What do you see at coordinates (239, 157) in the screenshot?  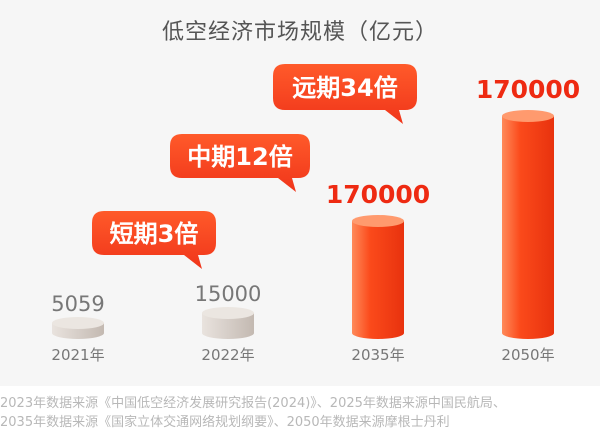 I see `callout-text: 中期12倍` at bounding box center [239, 157].